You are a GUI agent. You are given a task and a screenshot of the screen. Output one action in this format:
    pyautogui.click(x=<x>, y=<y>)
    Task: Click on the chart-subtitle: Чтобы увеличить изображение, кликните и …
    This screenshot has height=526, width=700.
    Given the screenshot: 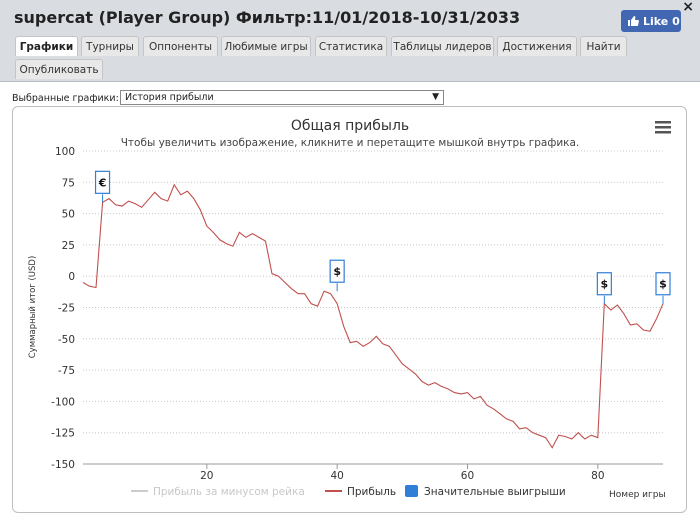 What is the action you would take?
    pyautogui.click(x=350, y=143)
    